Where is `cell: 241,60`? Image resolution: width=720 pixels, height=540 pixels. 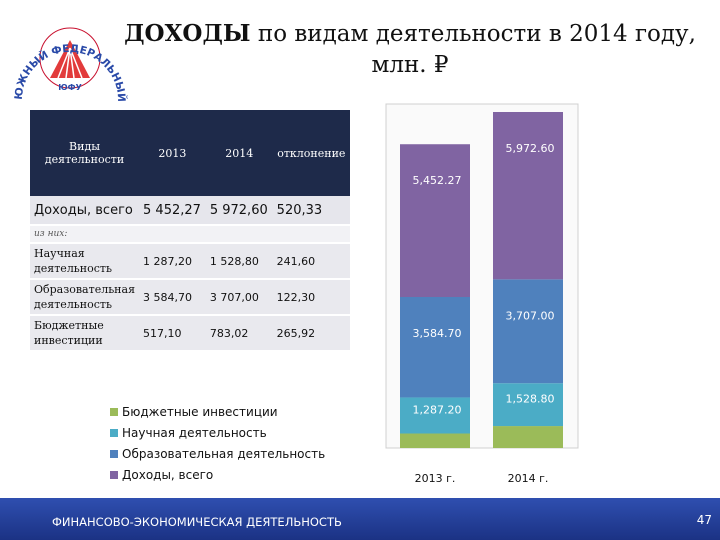
cell: 241,60 is located at coordinates (311, 261).